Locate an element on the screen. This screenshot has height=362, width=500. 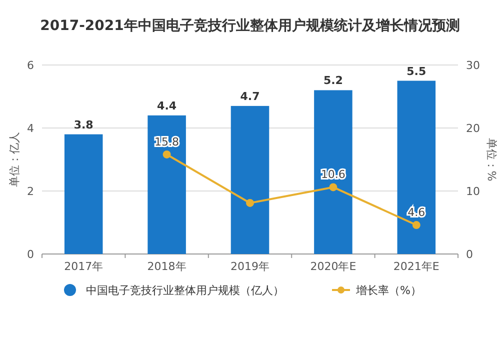
x-tick-label: 2021年E is located at coordinates (416, 266).